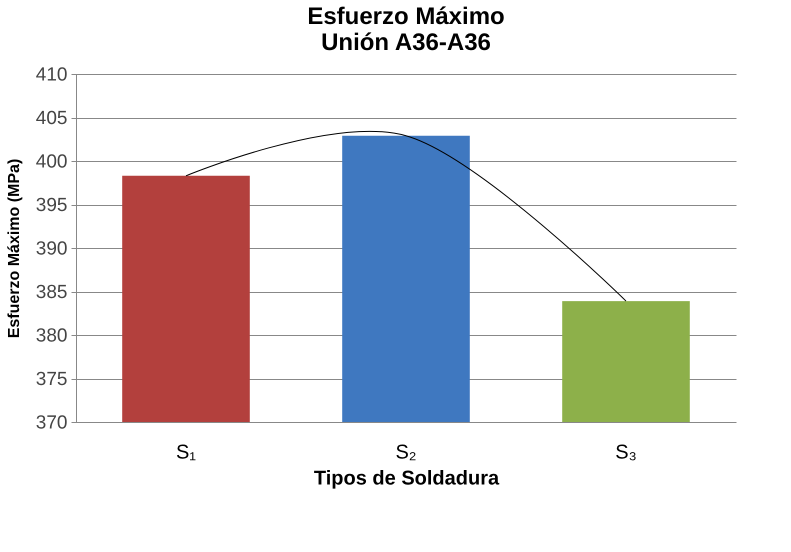 Image resolution: width=791 pixels, height=552 pixels. What do you see at coordinates (407, 479) in the screenshot?
I see `x-axis-title: Tipos de Soldadura` at bounding box center [407, 479].